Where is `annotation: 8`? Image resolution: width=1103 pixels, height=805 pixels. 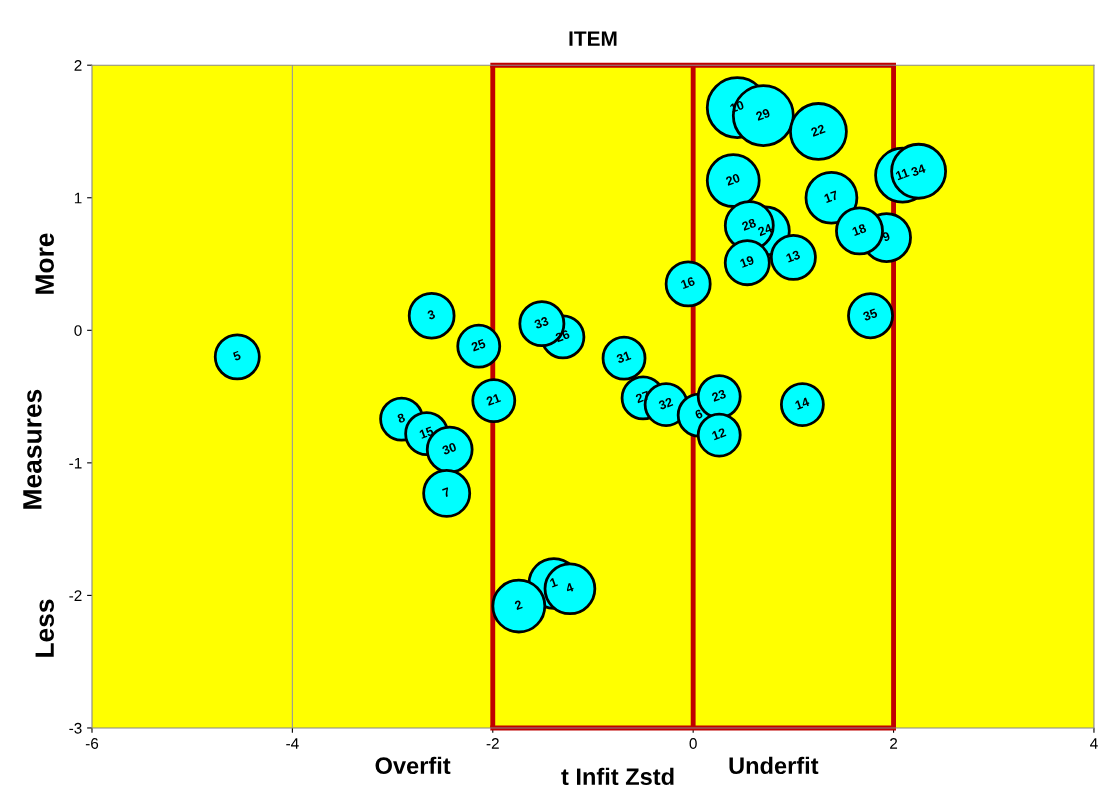
annotation: 8 is located at coordinates (401, 418).